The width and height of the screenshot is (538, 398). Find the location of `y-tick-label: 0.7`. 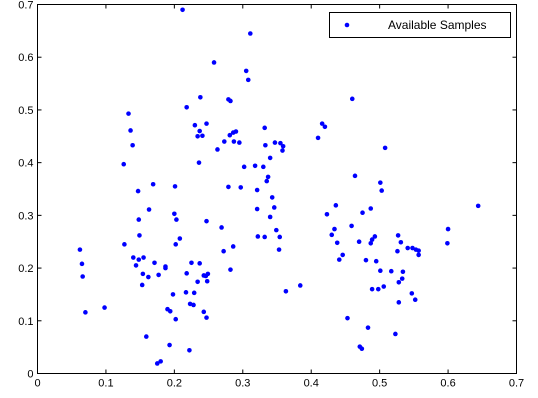

y-tick-label: 0.7 is located at coordinates (25, 6).